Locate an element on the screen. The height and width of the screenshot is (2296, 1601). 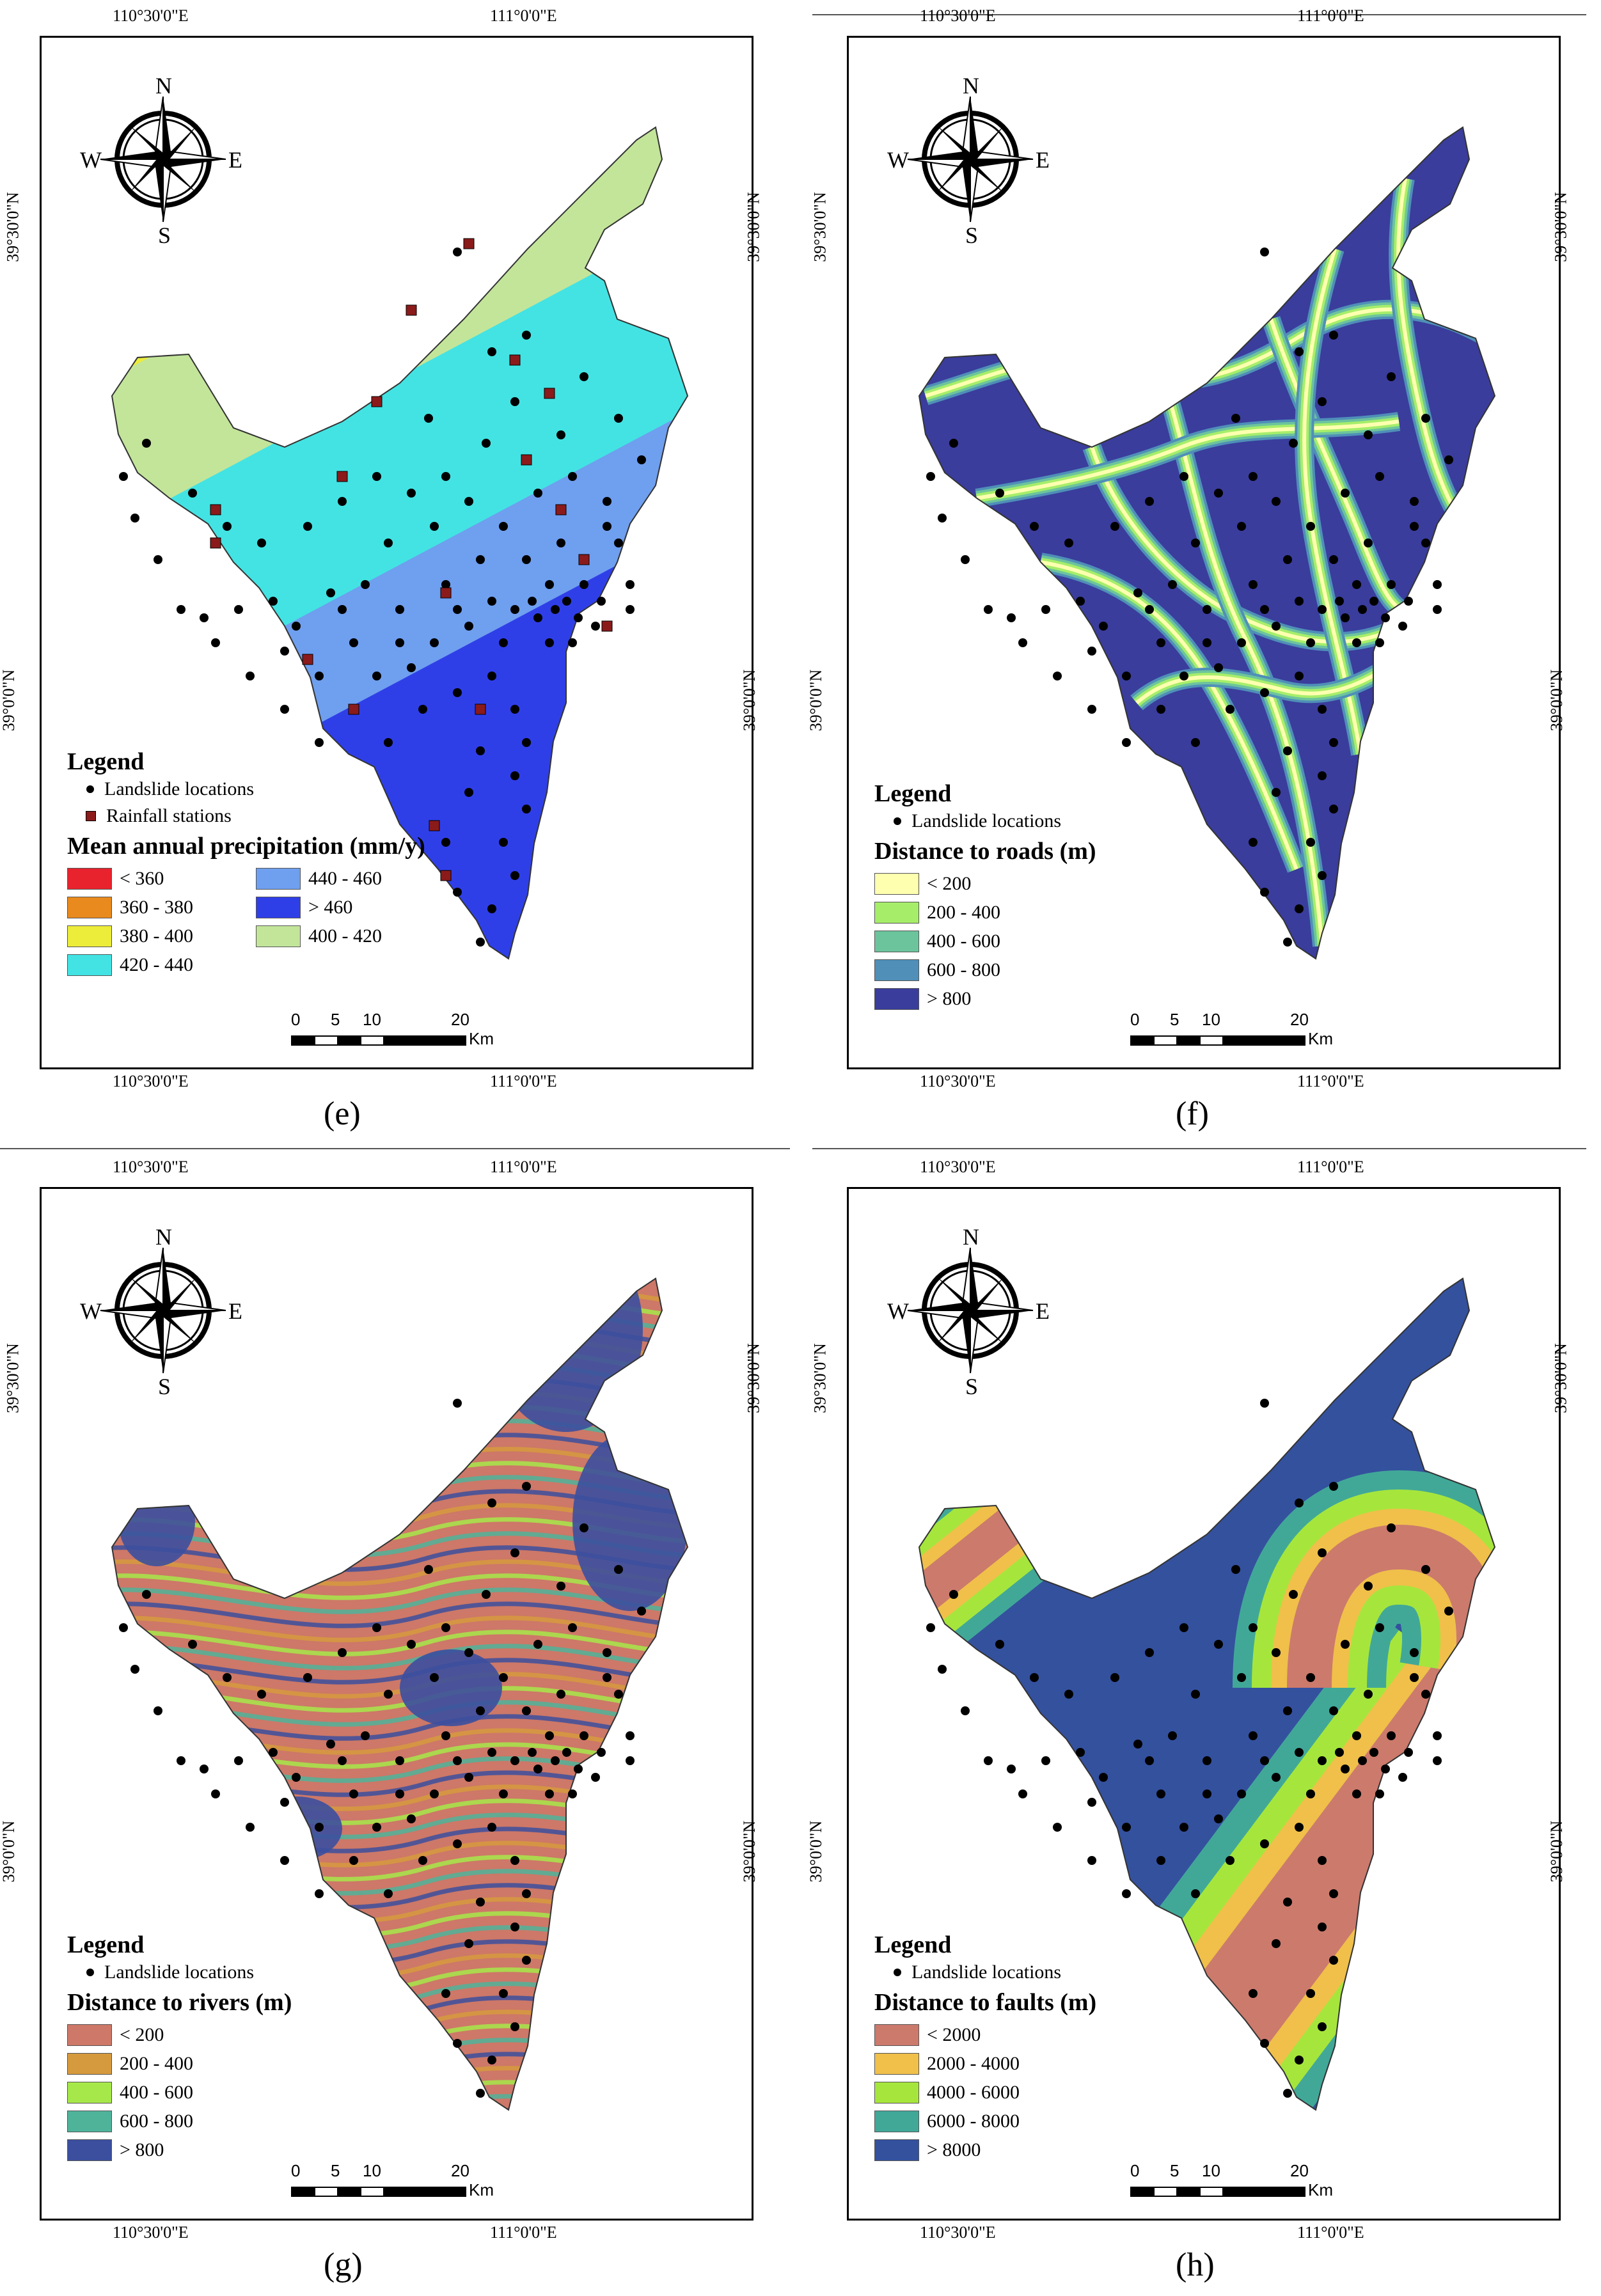
legend-class-label: 600 - 800 is located at coordinates (964, 969).